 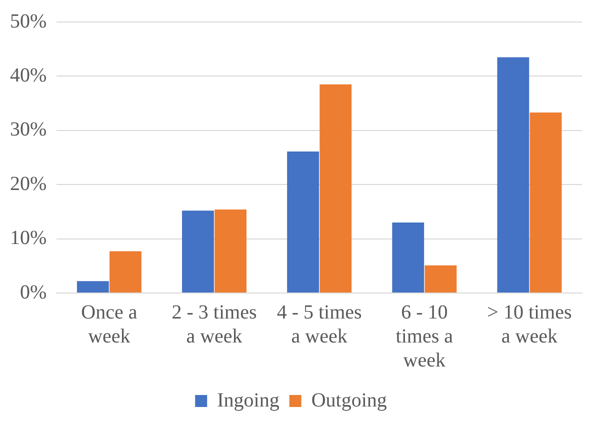 What do you see at coordinates (28, 183) in the screenshot?
I see `y-tick-label: 20%` at bounding box center [28, 183].